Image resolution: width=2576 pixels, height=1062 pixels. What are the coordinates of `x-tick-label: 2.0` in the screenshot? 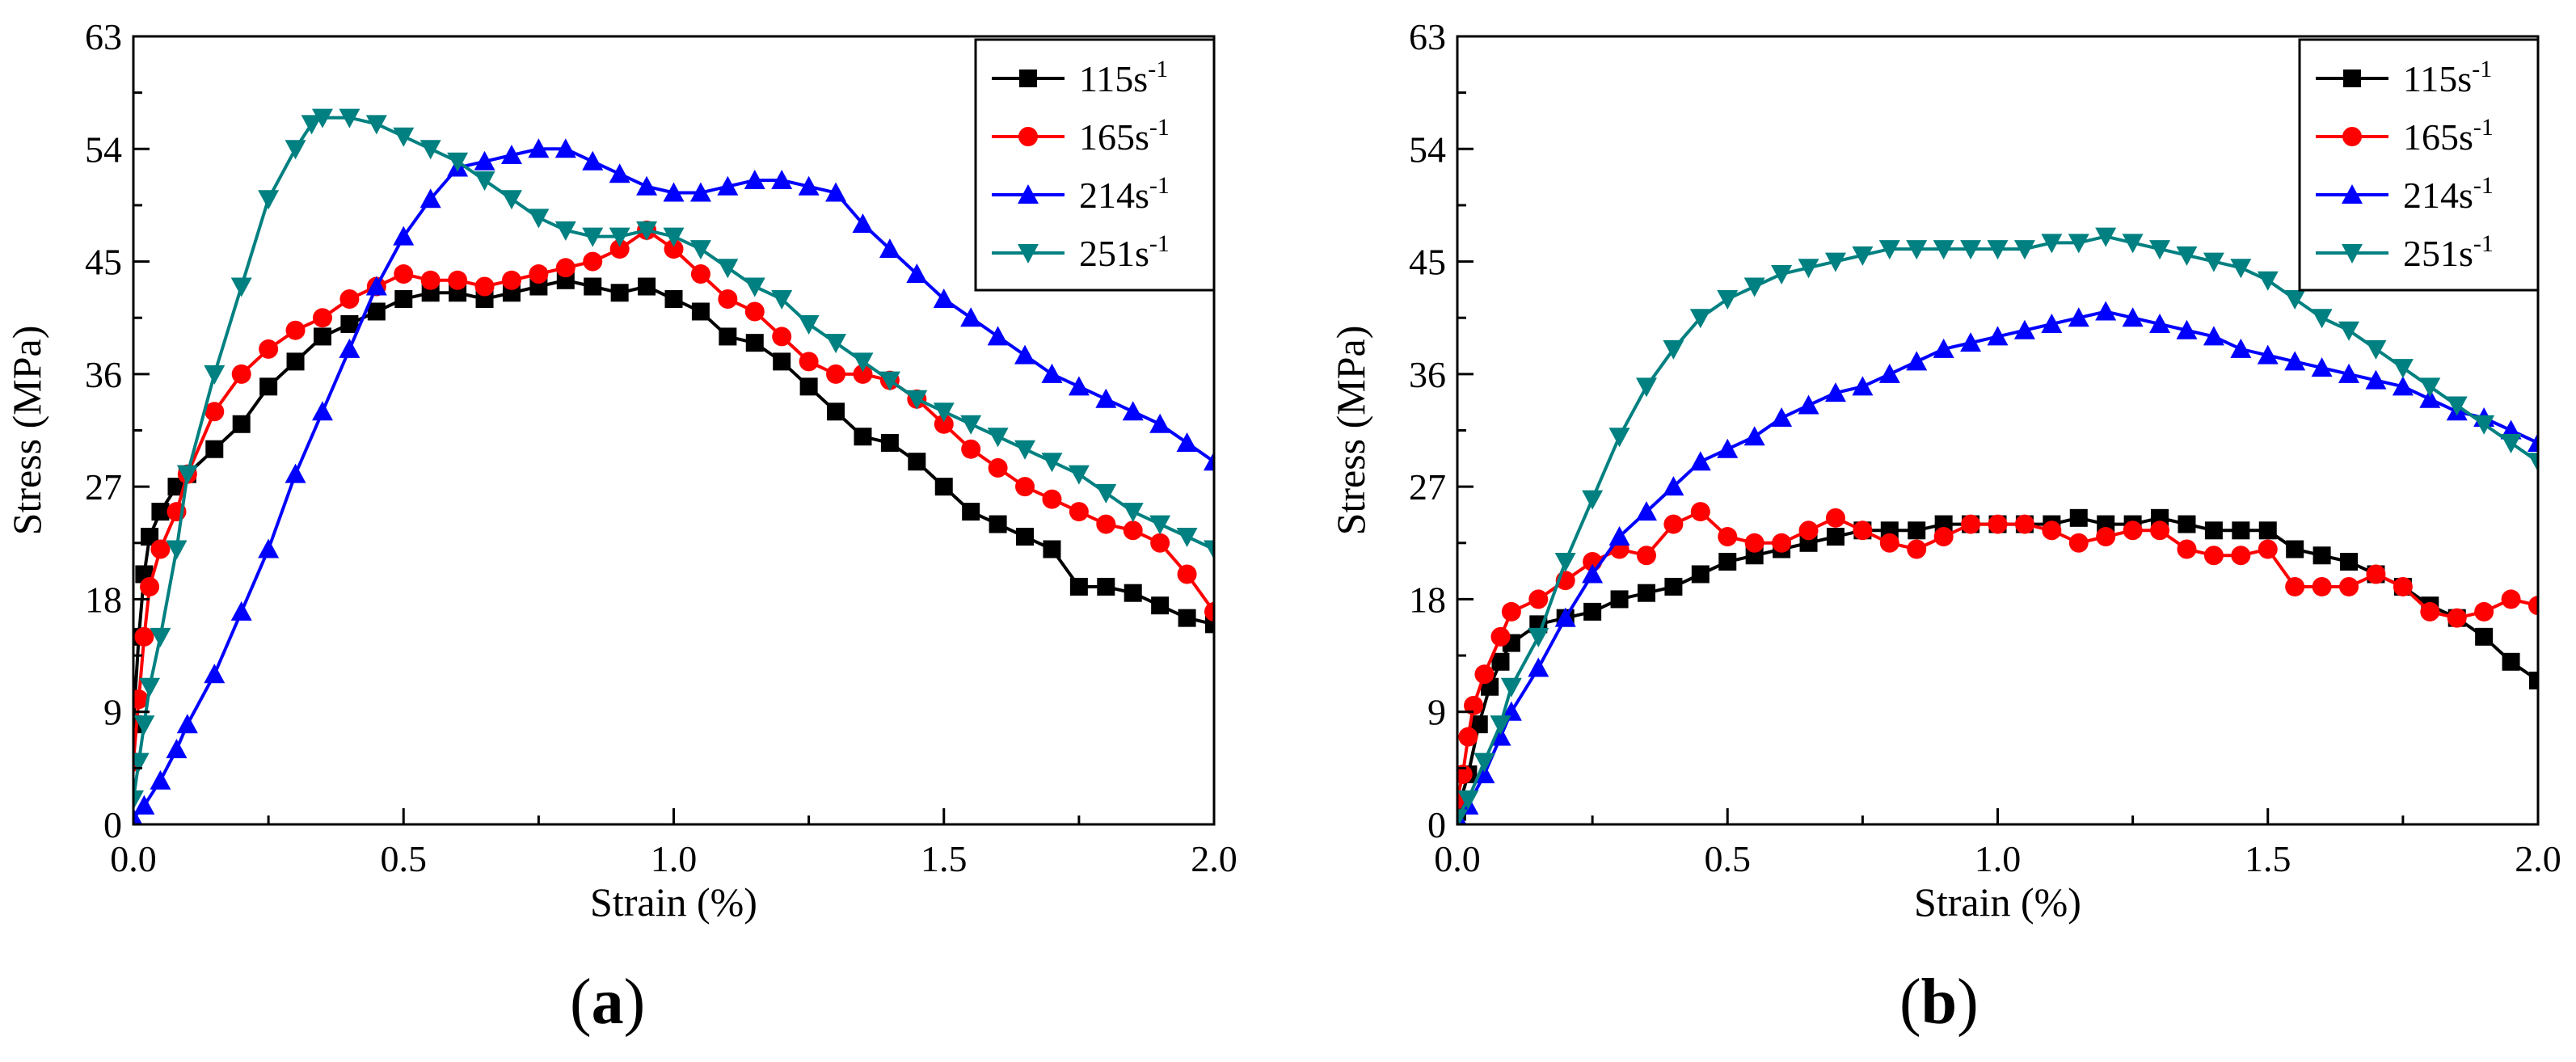 It's located at (2538, 859).